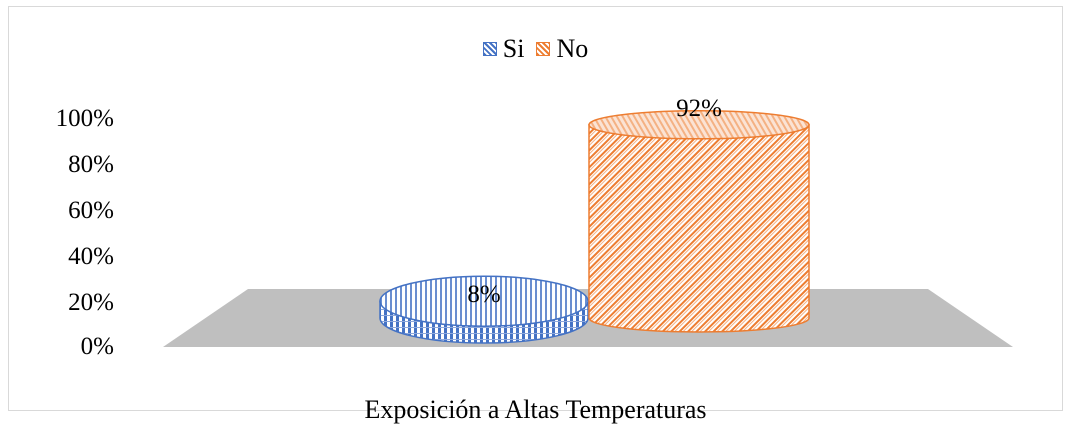  What do you see at coordinates (699, 228) in the screenshot?
I see `bar-no-side` at bounding box center [699, 228].